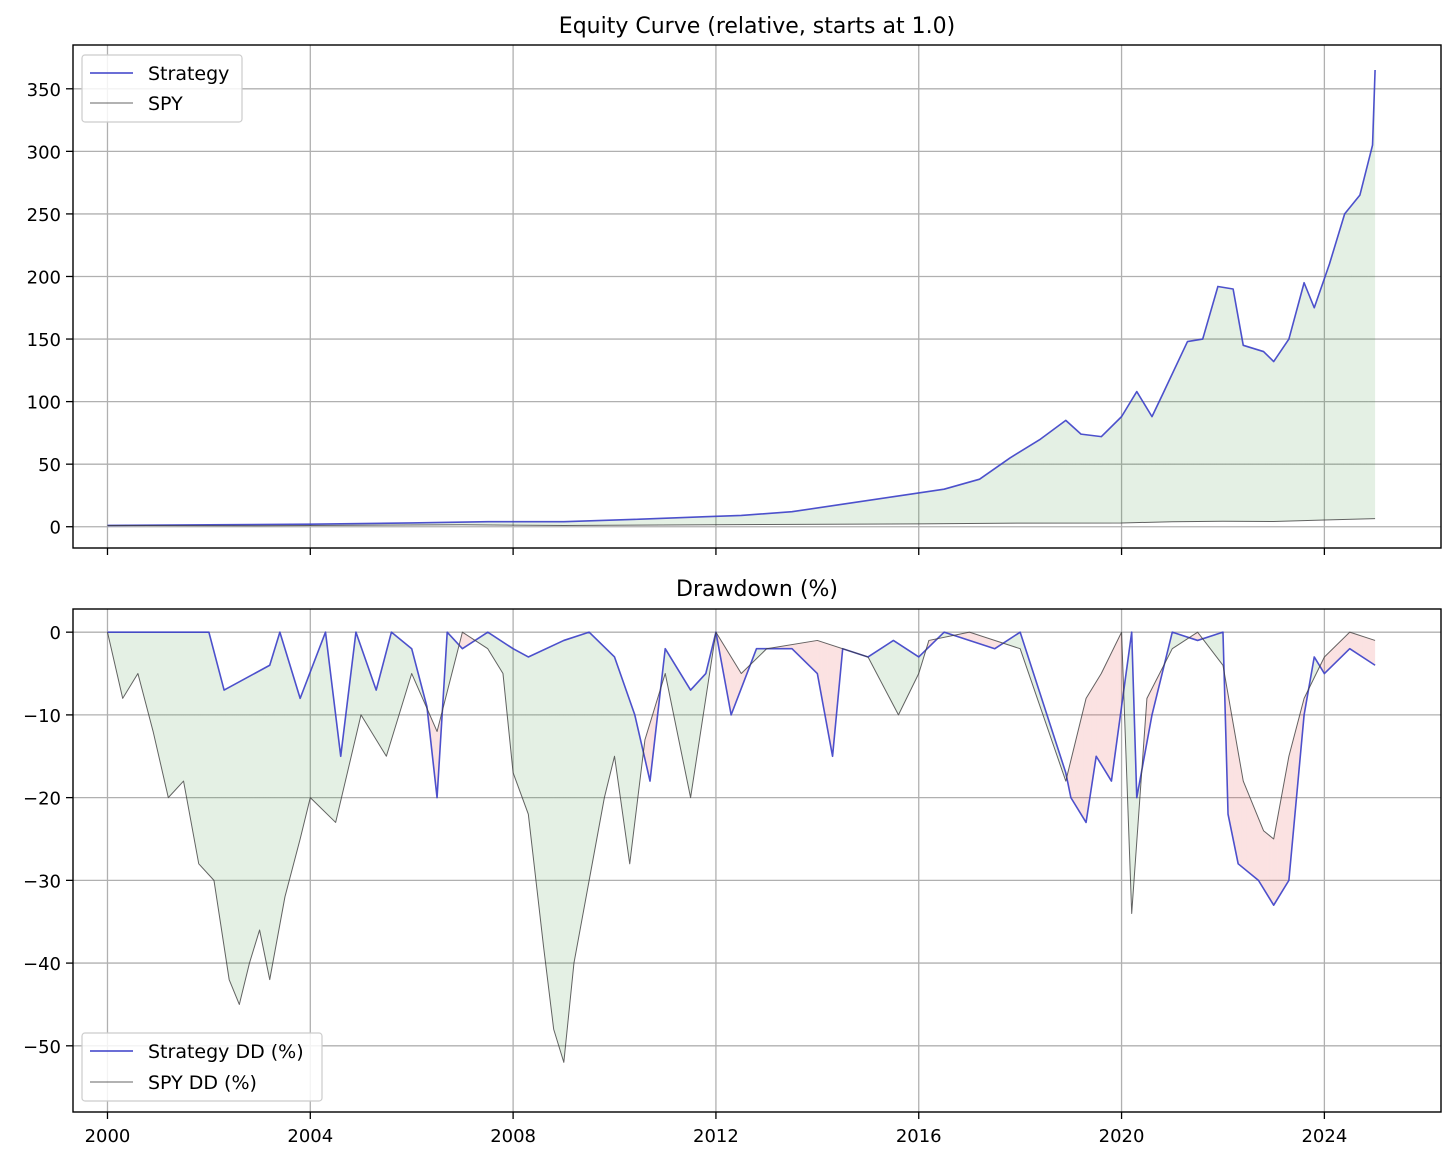  What do you see at coordinates (919, 1136) in the screenshot?
I see `x-tick-label: 2016` at bounding box center [919, 1136].